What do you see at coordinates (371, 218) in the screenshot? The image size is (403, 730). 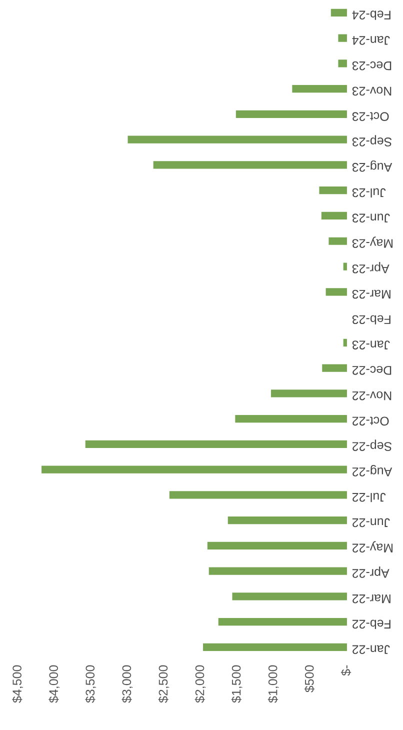 I see `y-tick-label: Jun-23` at bounding box center [371, 218].